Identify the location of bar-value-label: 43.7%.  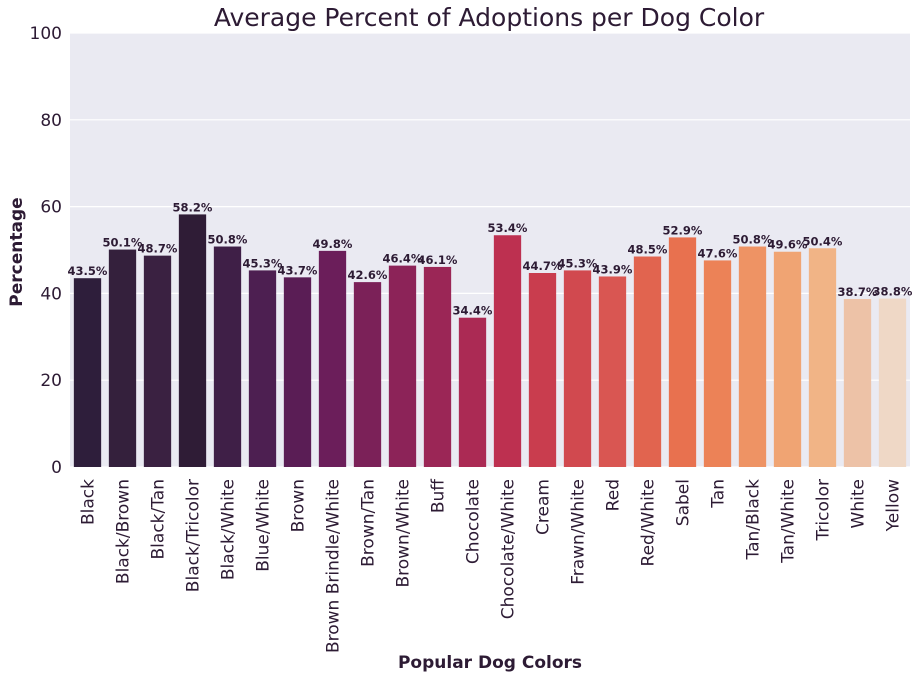
(298, 270).